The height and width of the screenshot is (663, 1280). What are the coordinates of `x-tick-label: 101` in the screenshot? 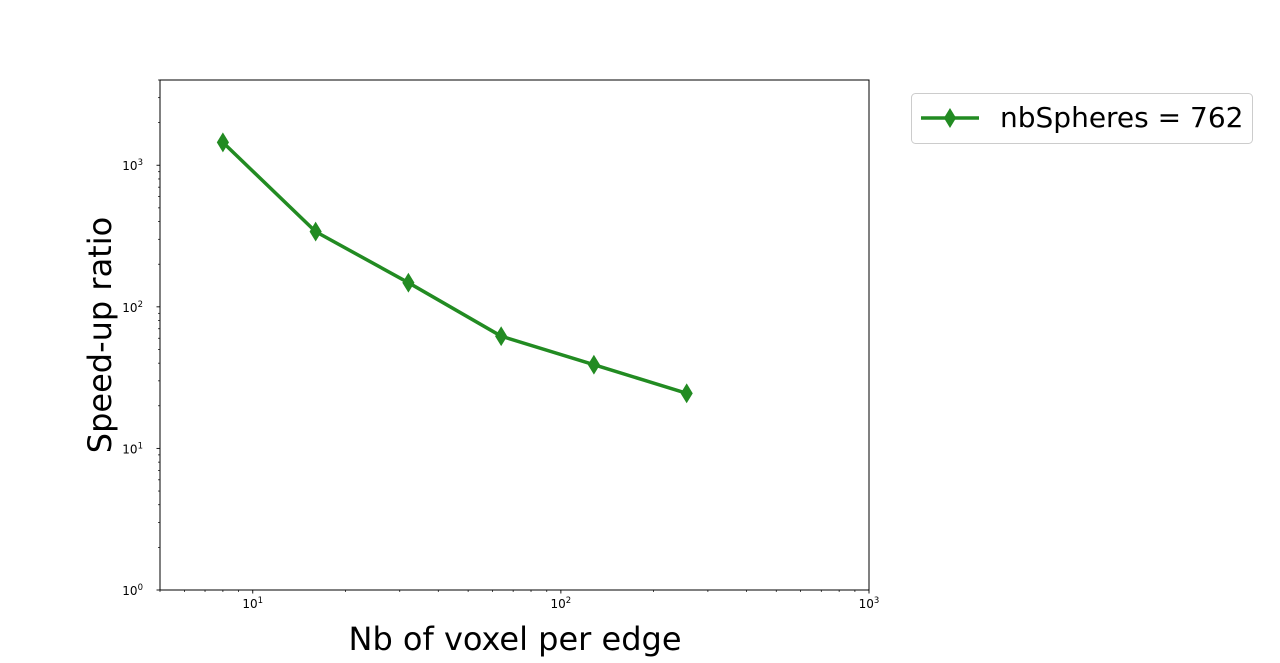 It's located at (252, 603).